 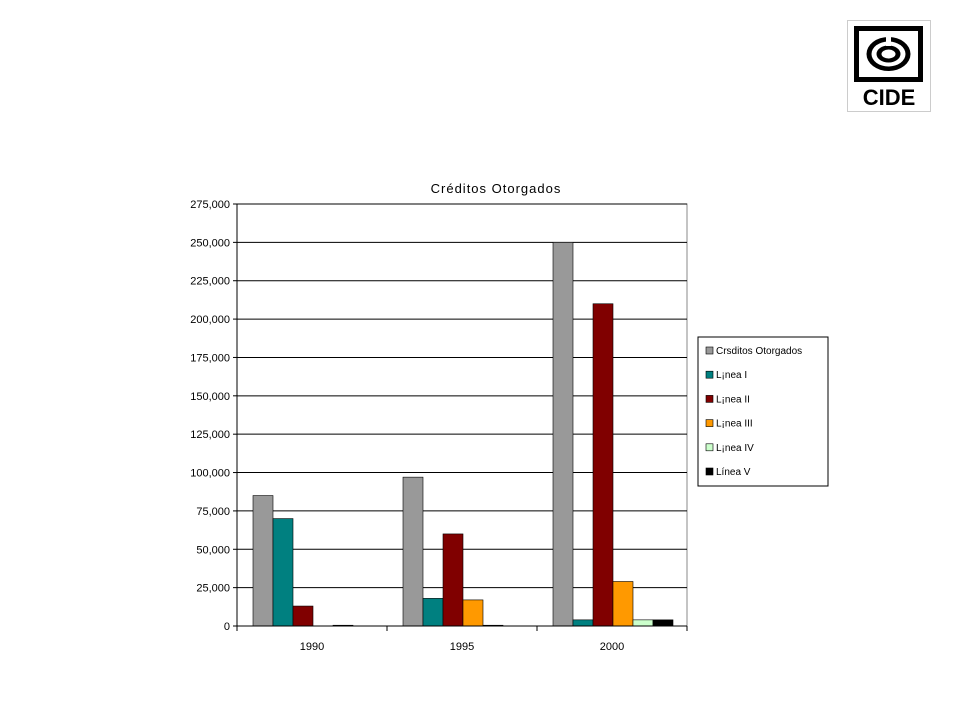 I want to click on y-tick-label: 200,000, so click(x=210, y=320).